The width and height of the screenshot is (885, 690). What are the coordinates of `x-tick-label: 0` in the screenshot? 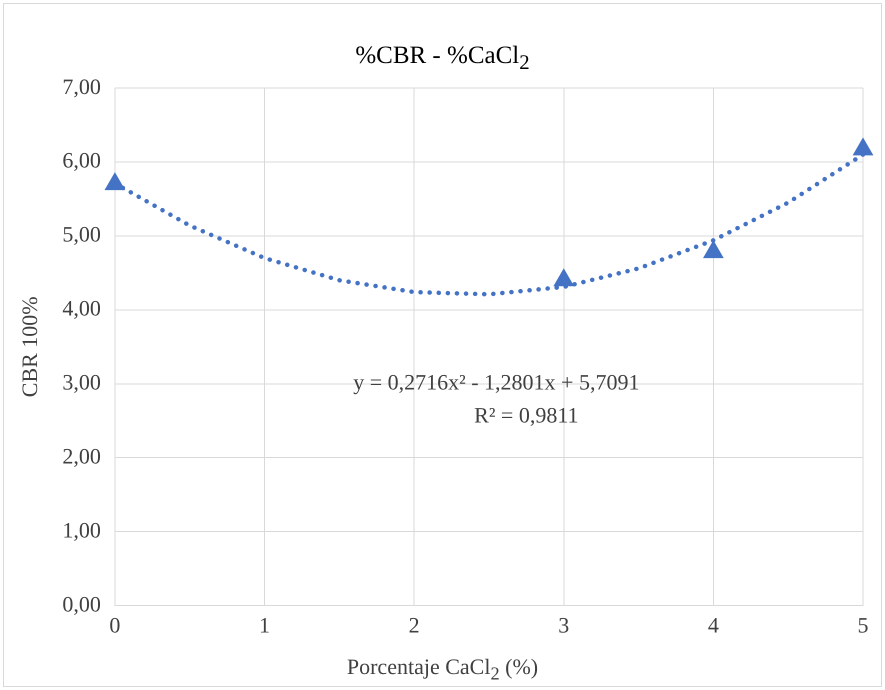 It's located at (114, 625).